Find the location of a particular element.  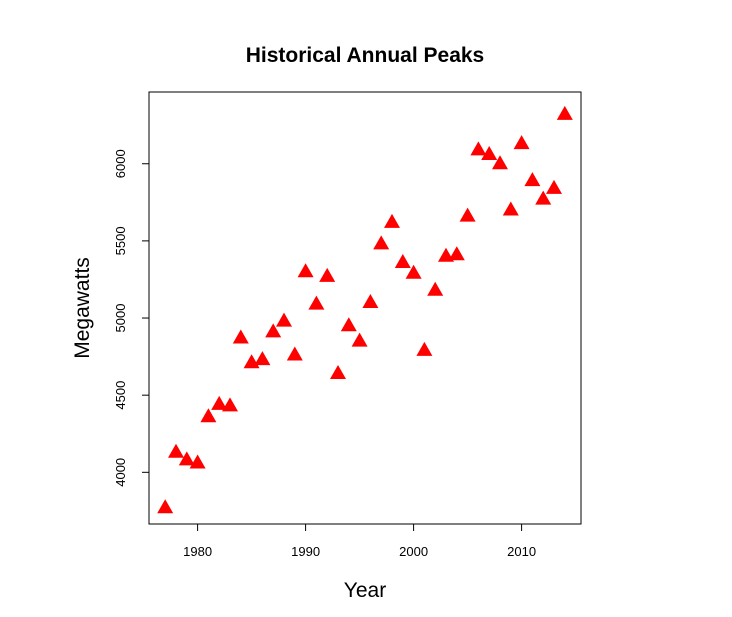

x-tick-label: 1990 is located at coordinates (305, 551).